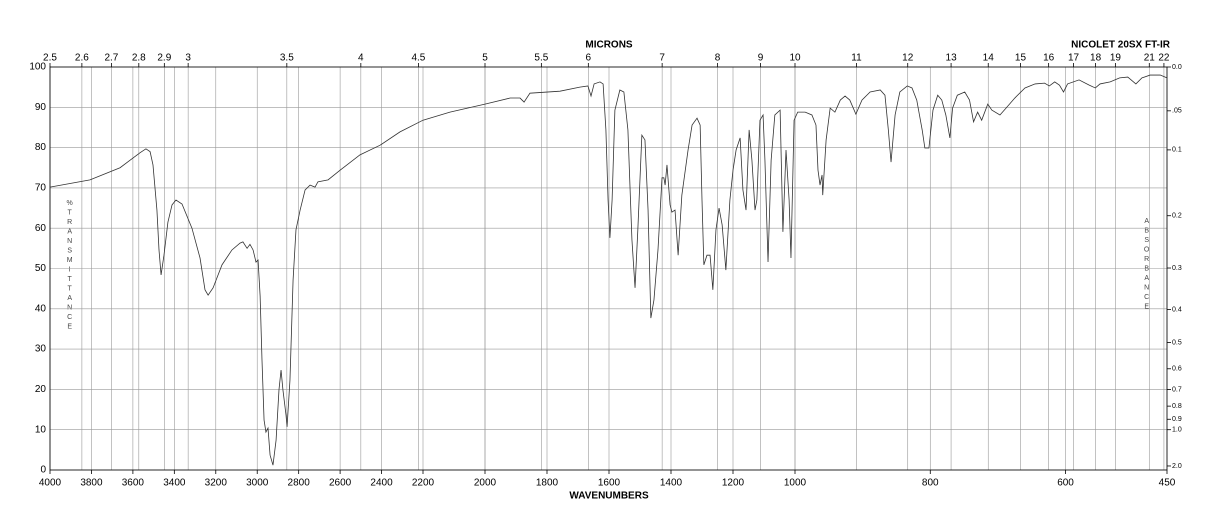 The image size is (1218, 528). What do you see at coordinates (1177, 342) in the screenshot?
I see `y2-tick-label: 0.5` at bounding box center [1177, 342].